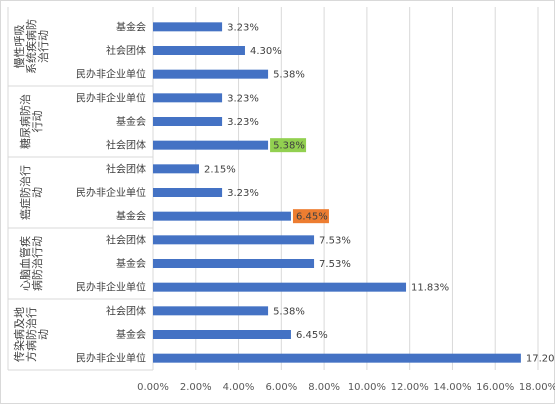 The image size is (555, 404). Describe the element at coordinates (31, 263) in the screenshot. I see `group-label: 心脑血管疾病防治行动` at that location.